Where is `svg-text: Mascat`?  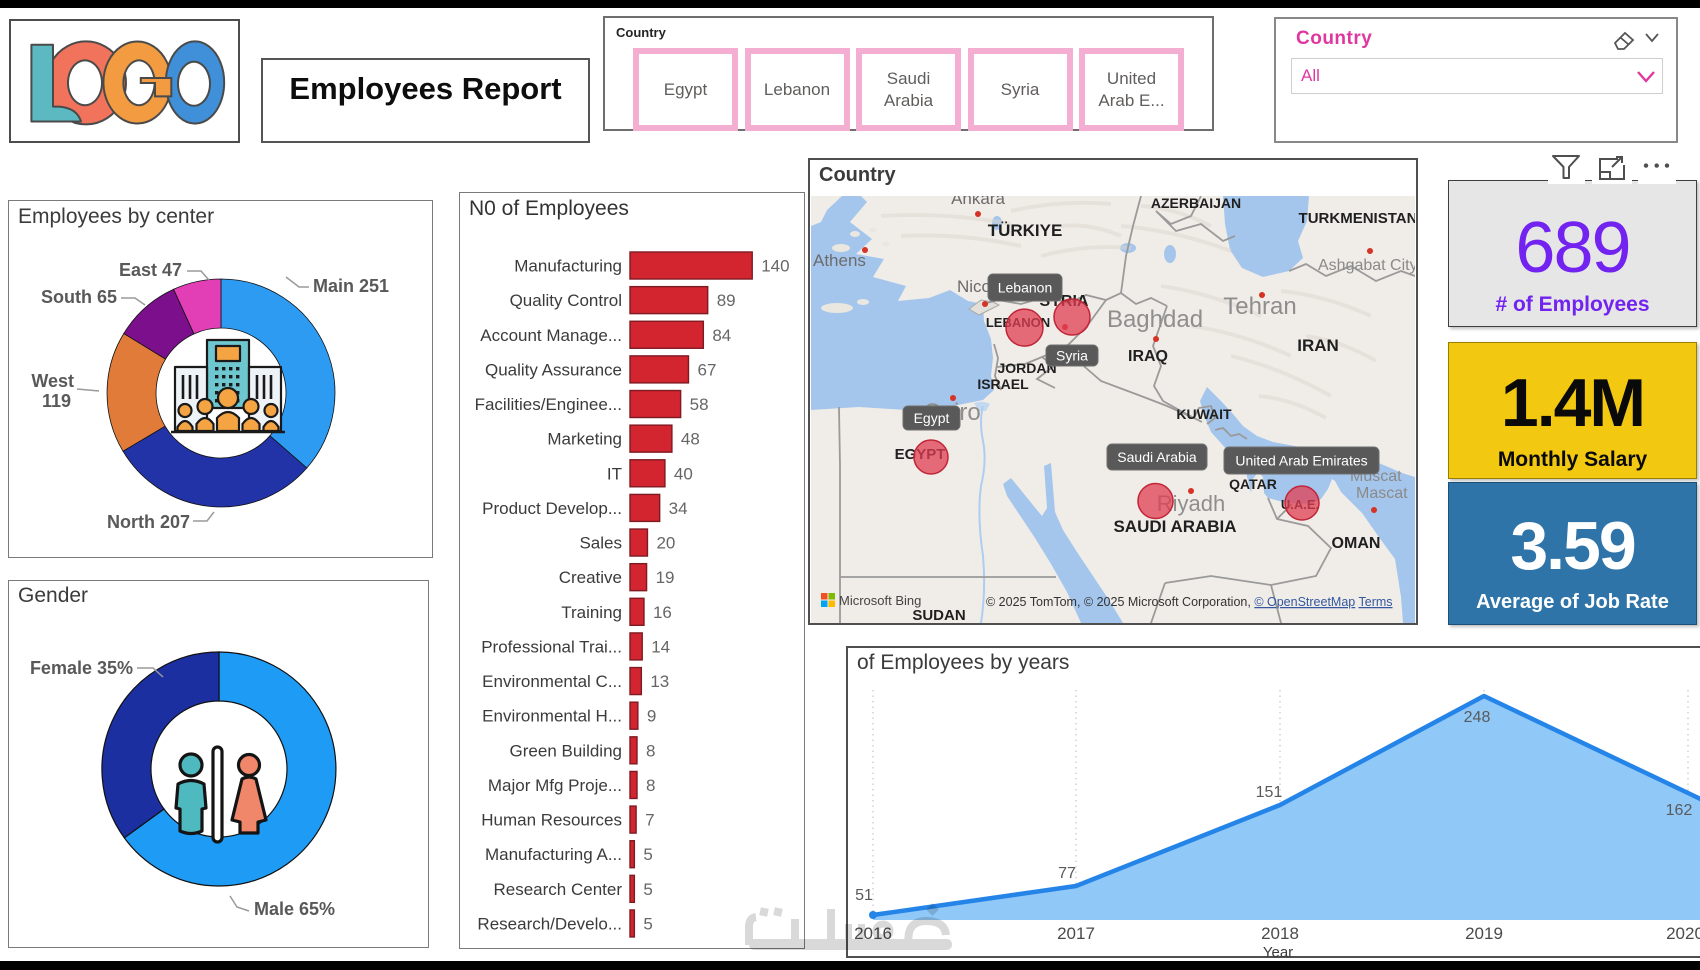 svg-text: Mascat is located at coordinates (1382, 493).